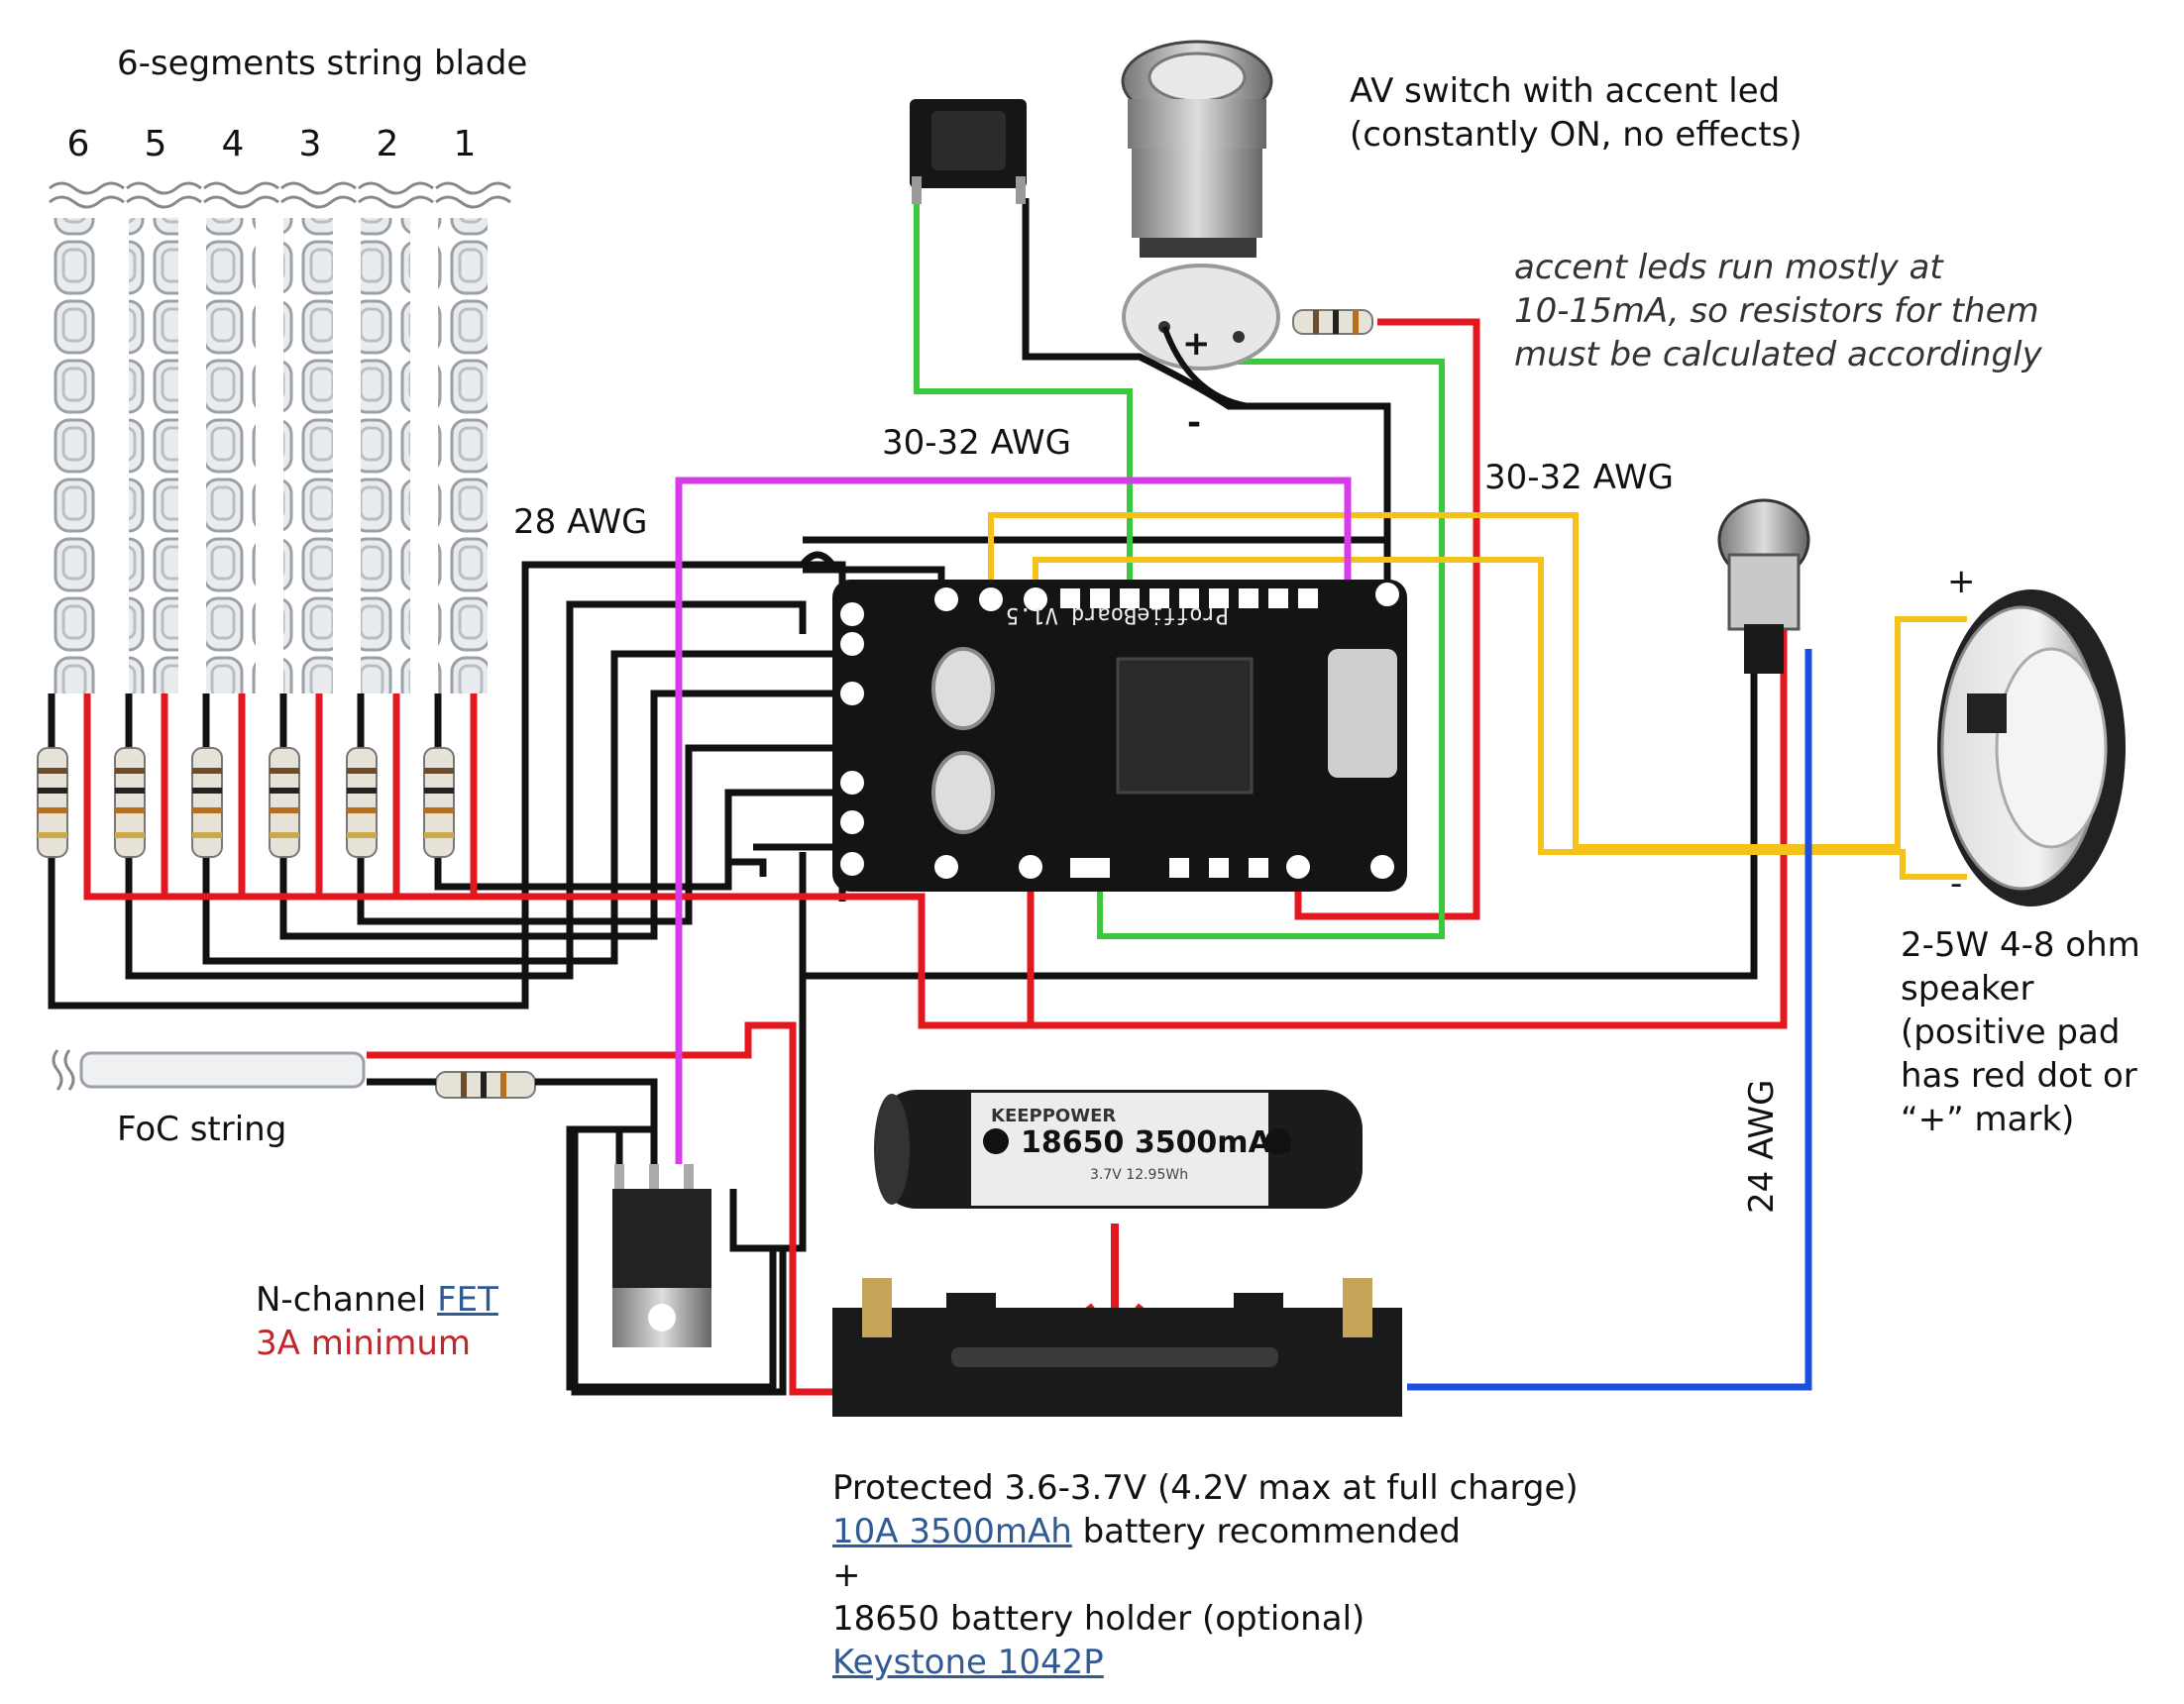 The height and width of the screenshot is (1704, 2184). Describe the element at coordinates (1098, 1619) in the screenshot. I see `battery-note-line4: 18650 battery holder (optional)` at that location.